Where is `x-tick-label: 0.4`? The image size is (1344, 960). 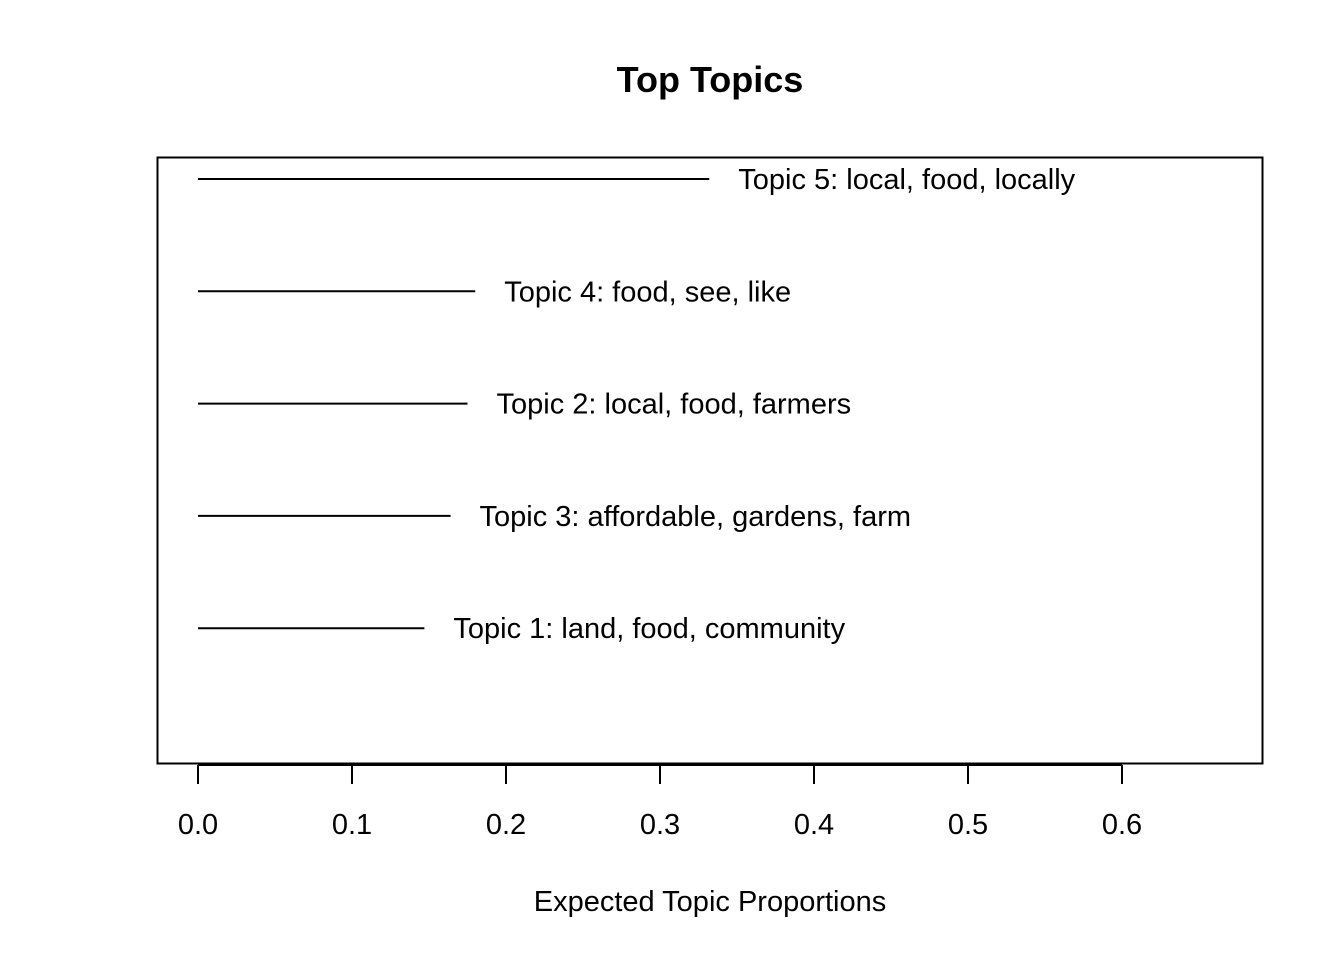 x-tick-label: 0.4 is located at coordinates (814, 825).